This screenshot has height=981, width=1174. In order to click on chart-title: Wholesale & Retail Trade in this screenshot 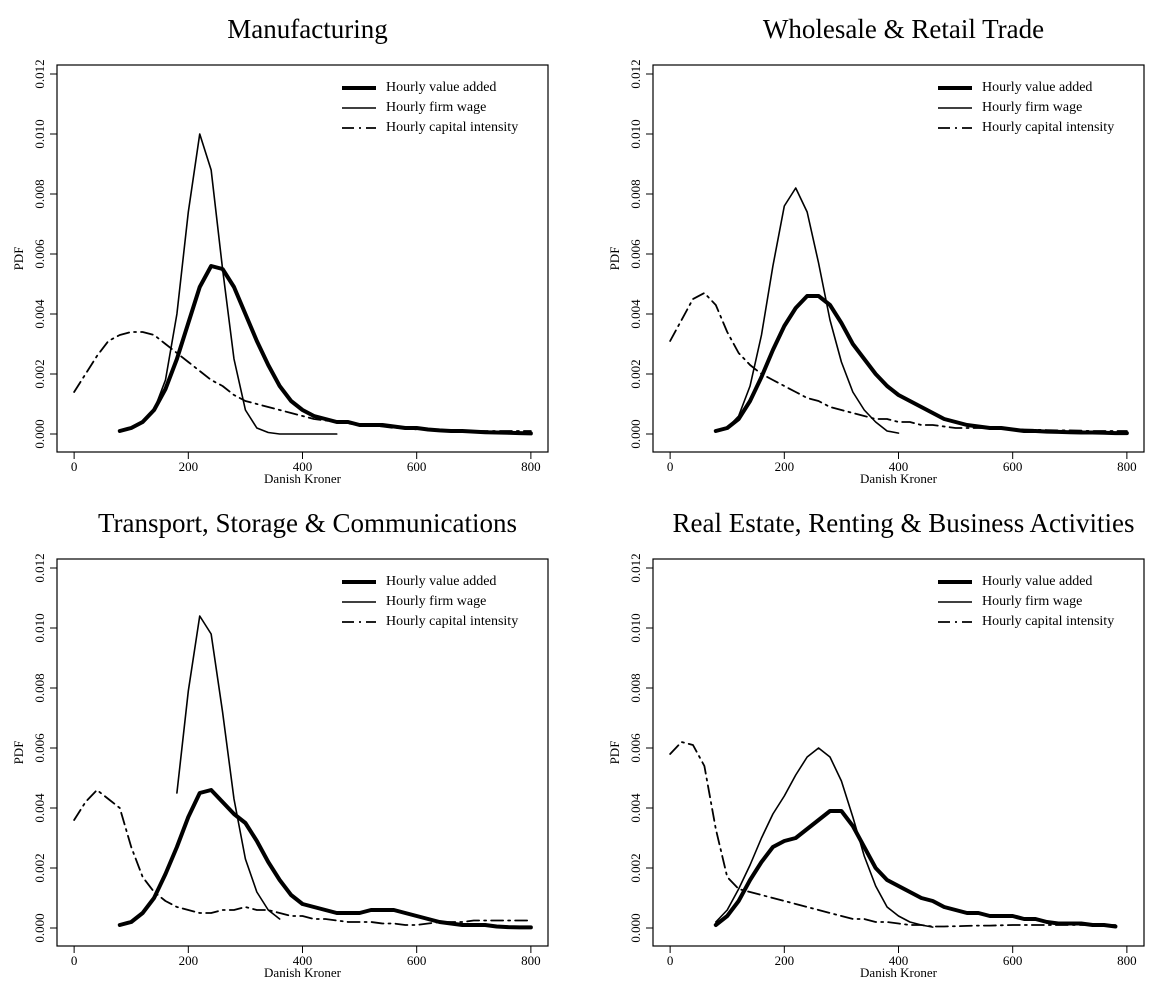, I will do `click(903, 29)`.